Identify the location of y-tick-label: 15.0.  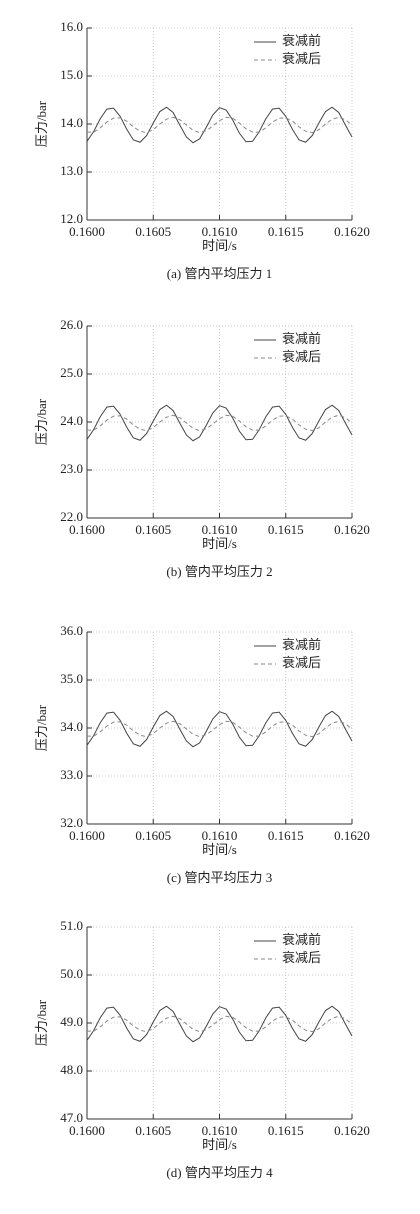
(71, 74).